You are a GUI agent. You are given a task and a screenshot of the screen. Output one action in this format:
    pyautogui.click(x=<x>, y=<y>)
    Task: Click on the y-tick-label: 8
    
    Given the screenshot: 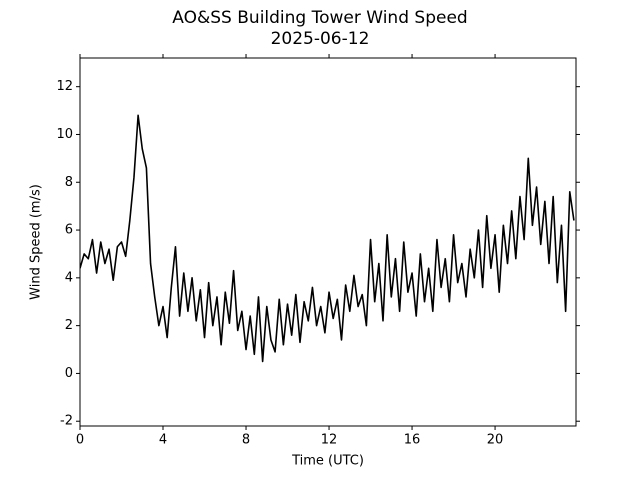 What is the action you would take?
    pyautogui.click(x=69, y=182)
    